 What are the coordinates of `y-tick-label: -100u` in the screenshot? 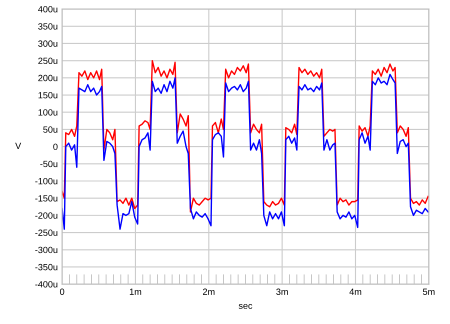 It's located at (46, 181).